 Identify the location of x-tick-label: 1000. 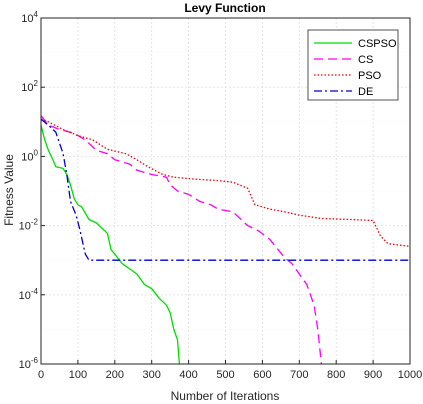
(410, 375).